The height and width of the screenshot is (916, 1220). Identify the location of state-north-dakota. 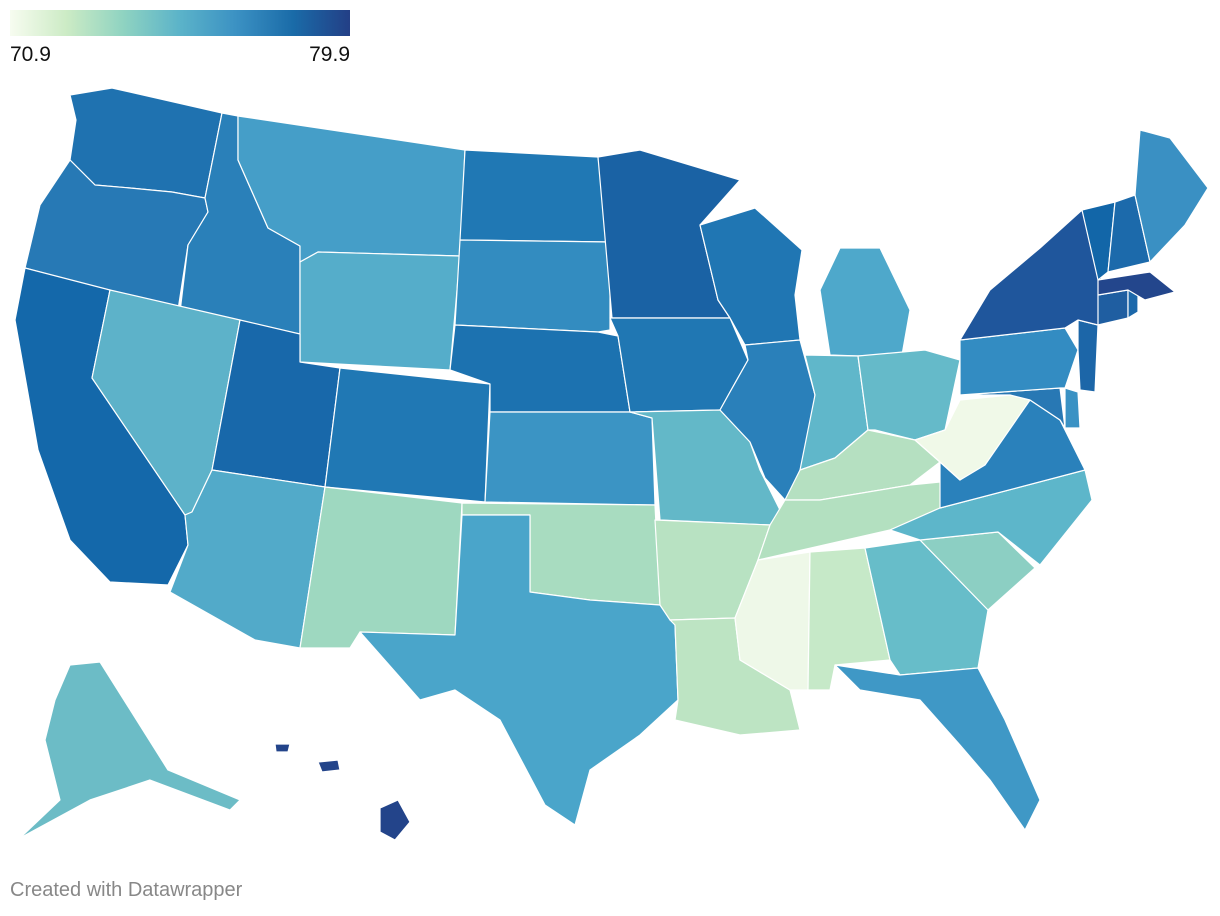
(535, 196).